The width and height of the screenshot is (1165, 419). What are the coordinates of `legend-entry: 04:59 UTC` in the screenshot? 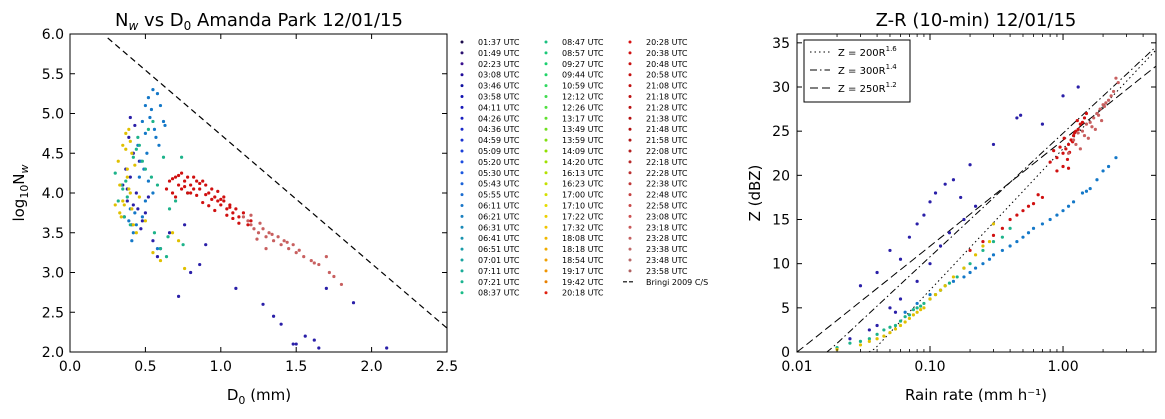 It's located at (499, 140).